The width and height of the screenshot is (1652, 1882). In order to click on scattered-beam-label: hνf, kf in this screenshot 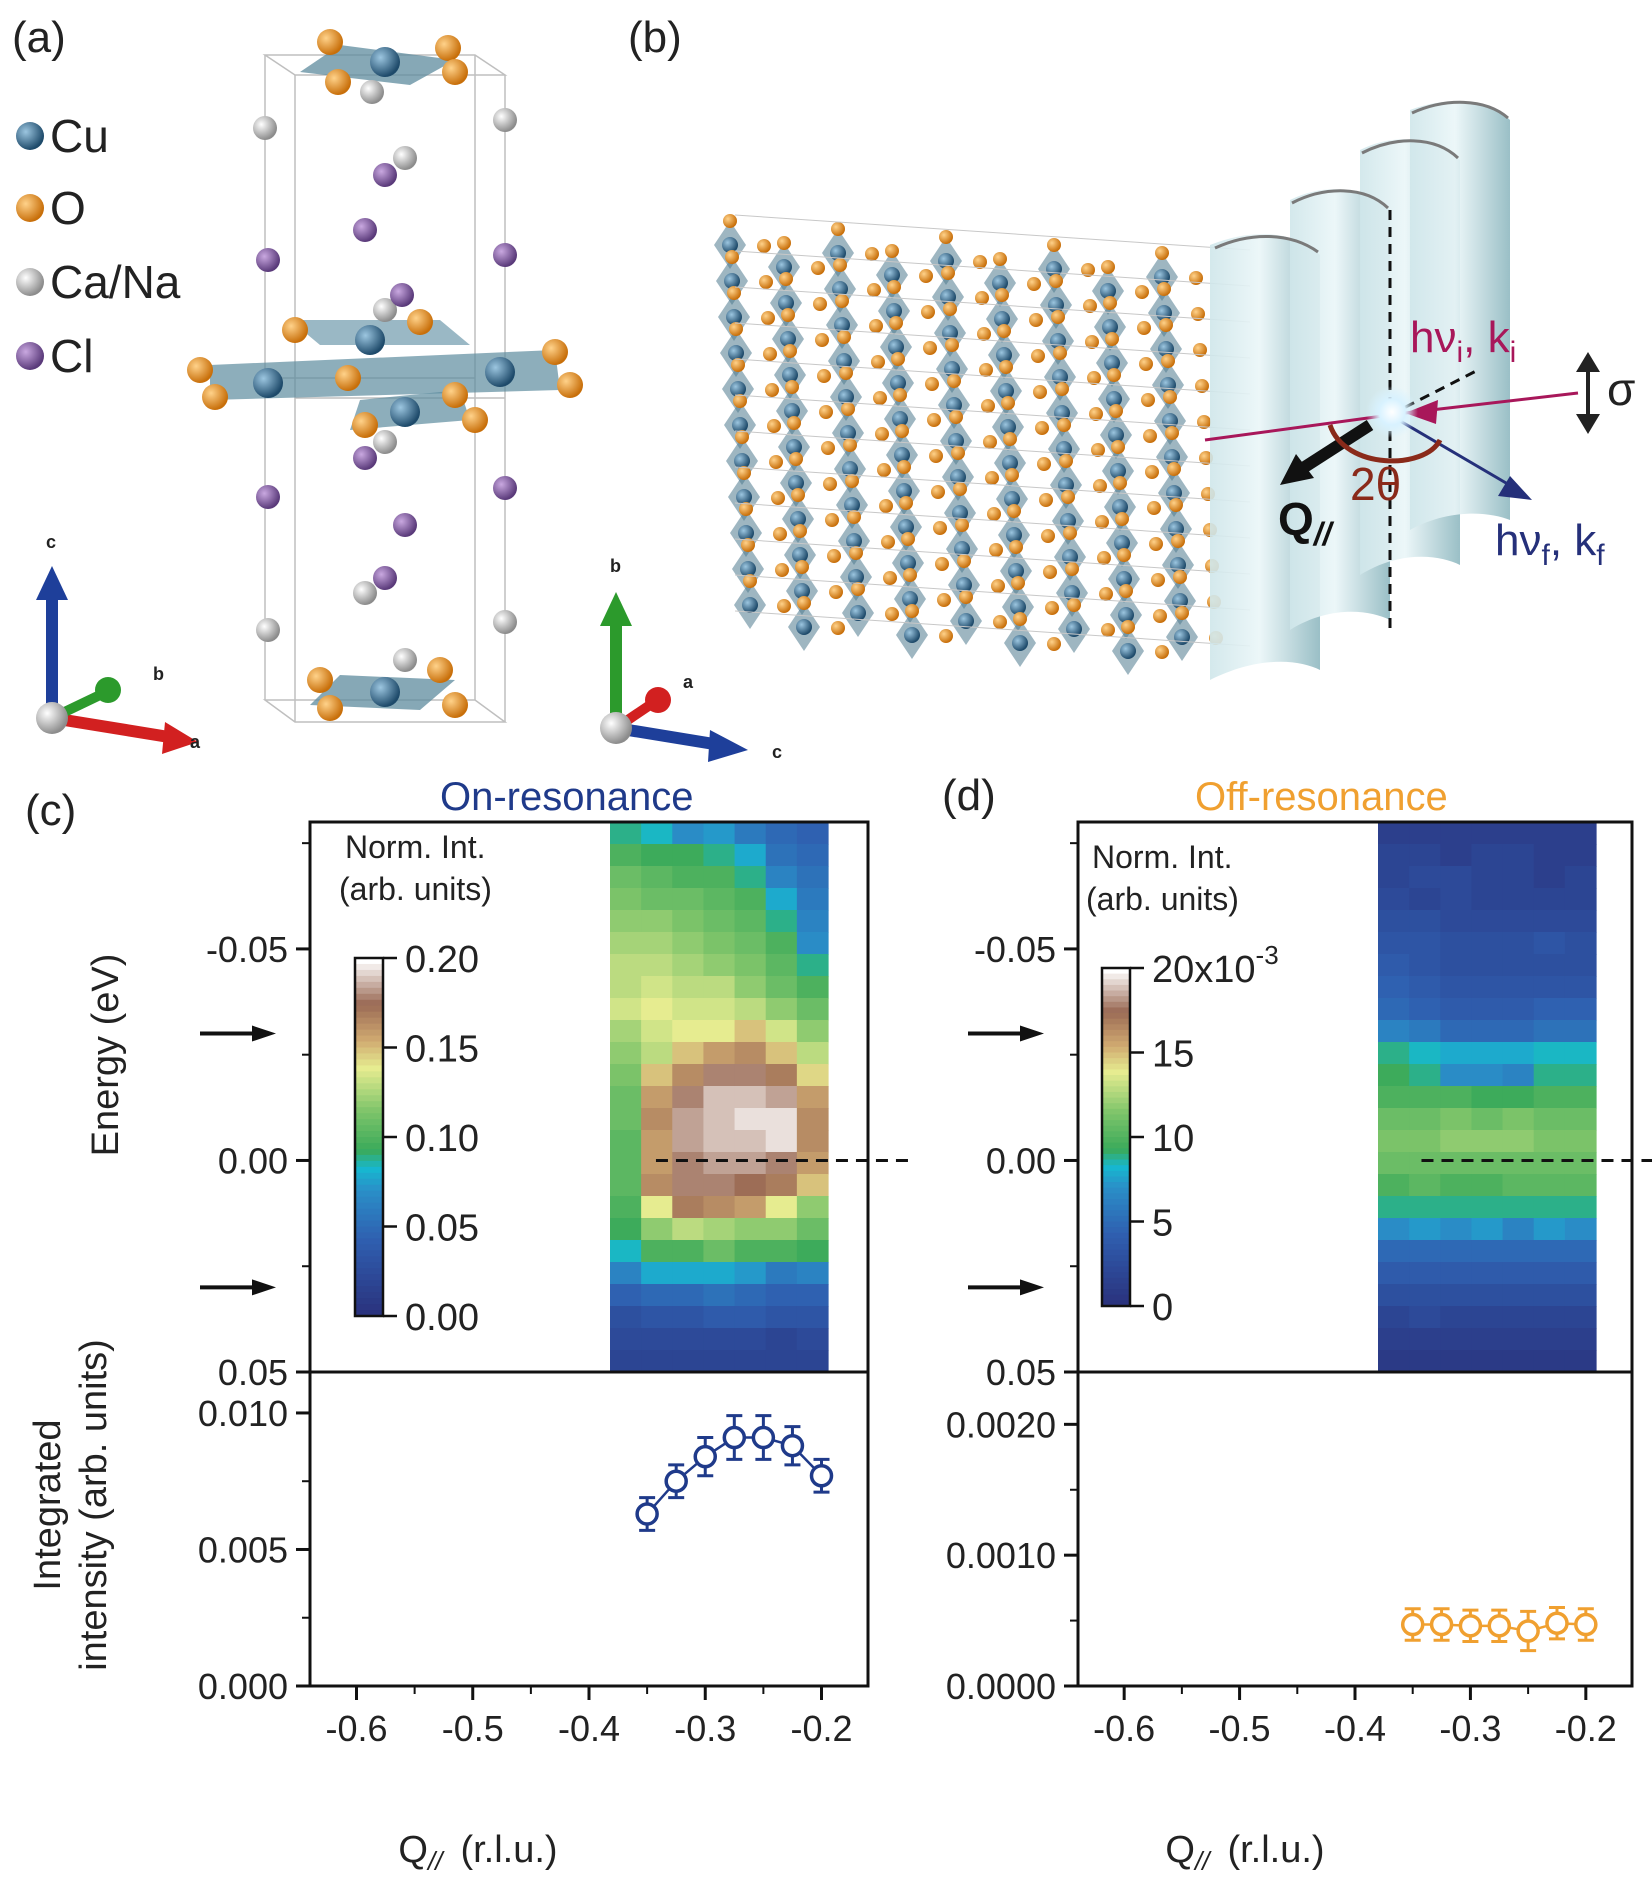, I will do `click(1550, 544)`.